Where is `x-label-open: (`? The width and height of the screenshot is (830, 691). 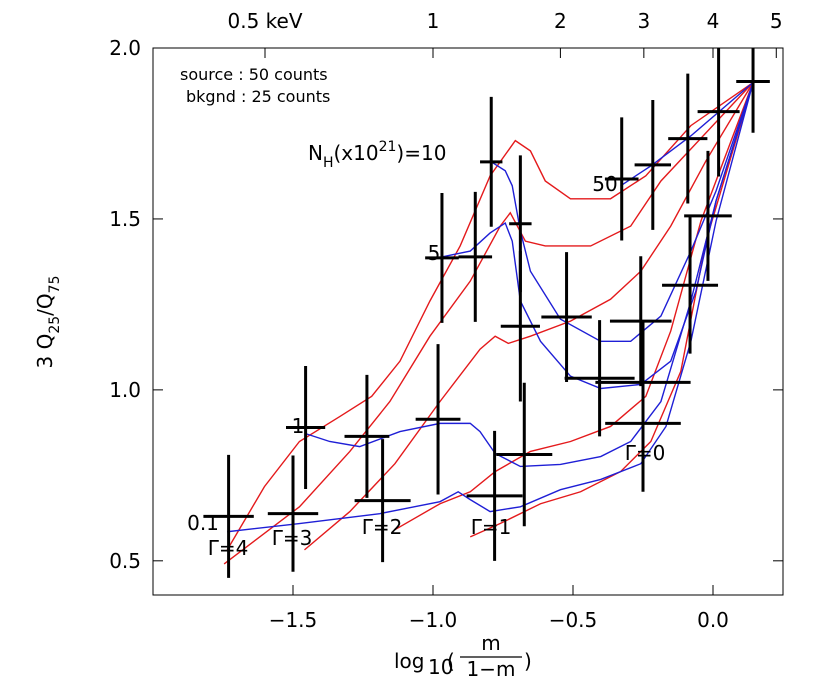
x-label-open: ( is located at coordinates (451, 661).